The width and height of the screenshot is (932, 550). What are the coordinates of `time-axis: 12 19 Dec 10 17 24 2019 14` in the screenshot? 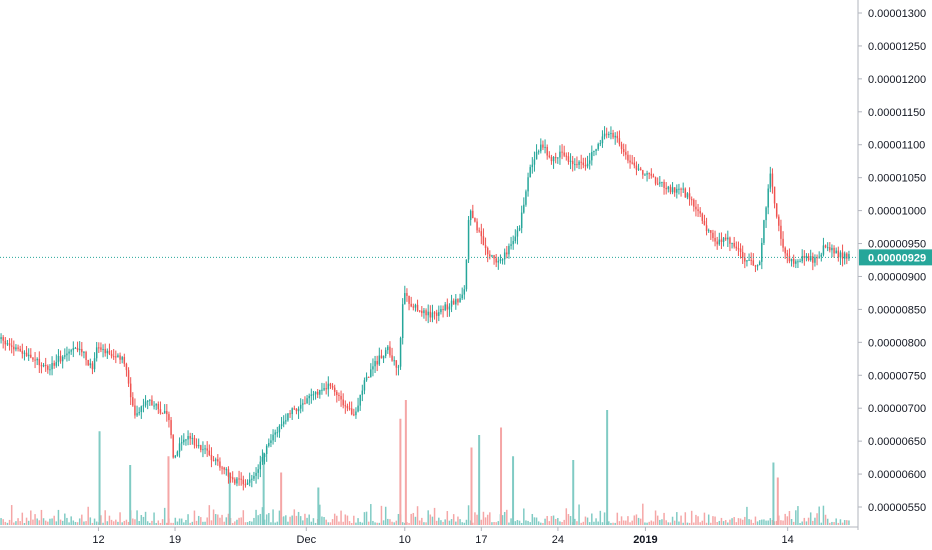 It's located at (429, 536).